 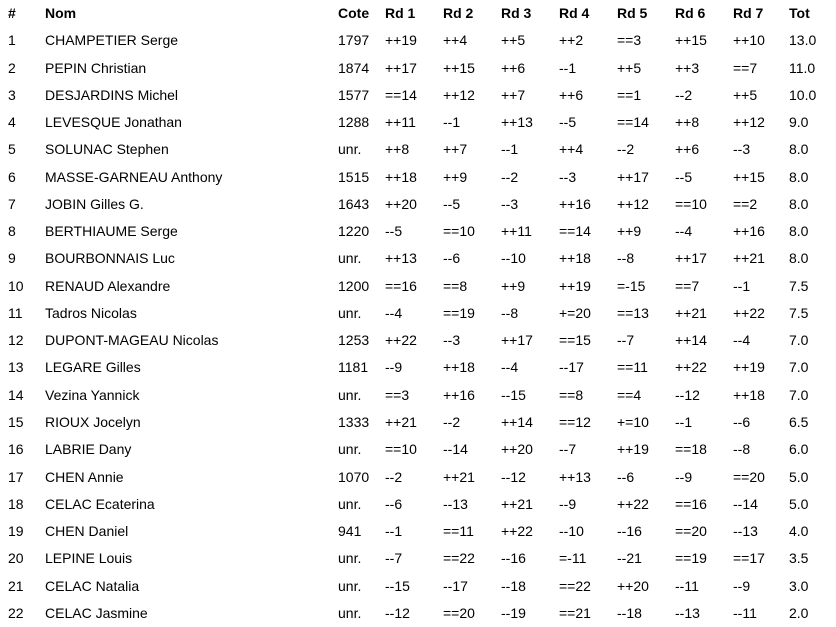 I want to click on table-cell: --9, so click(x=394, y=367).